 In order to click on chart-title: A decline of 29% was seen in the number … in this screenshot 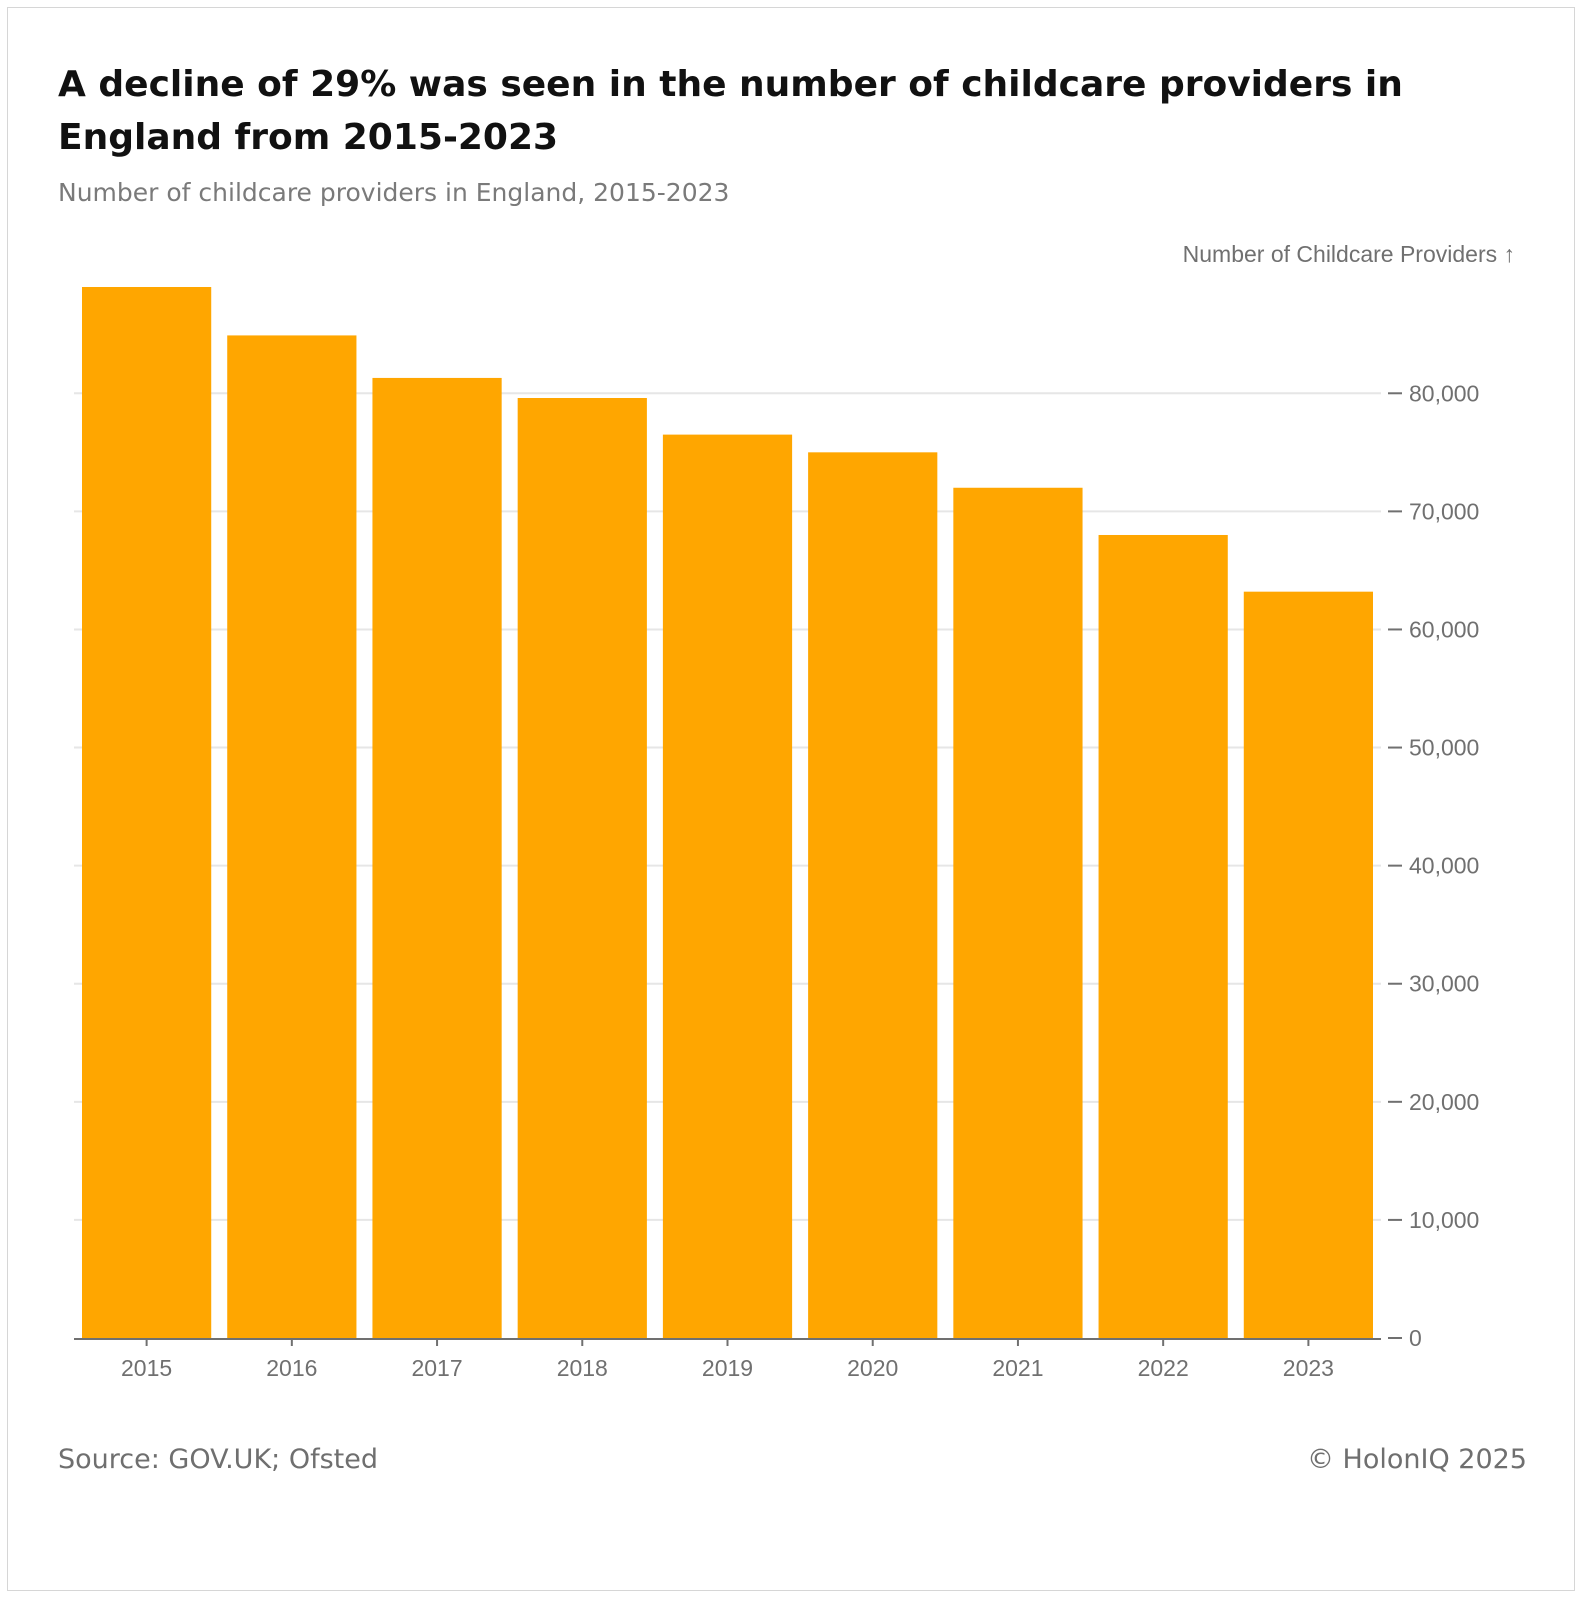, I will do `click(730, 111)`.